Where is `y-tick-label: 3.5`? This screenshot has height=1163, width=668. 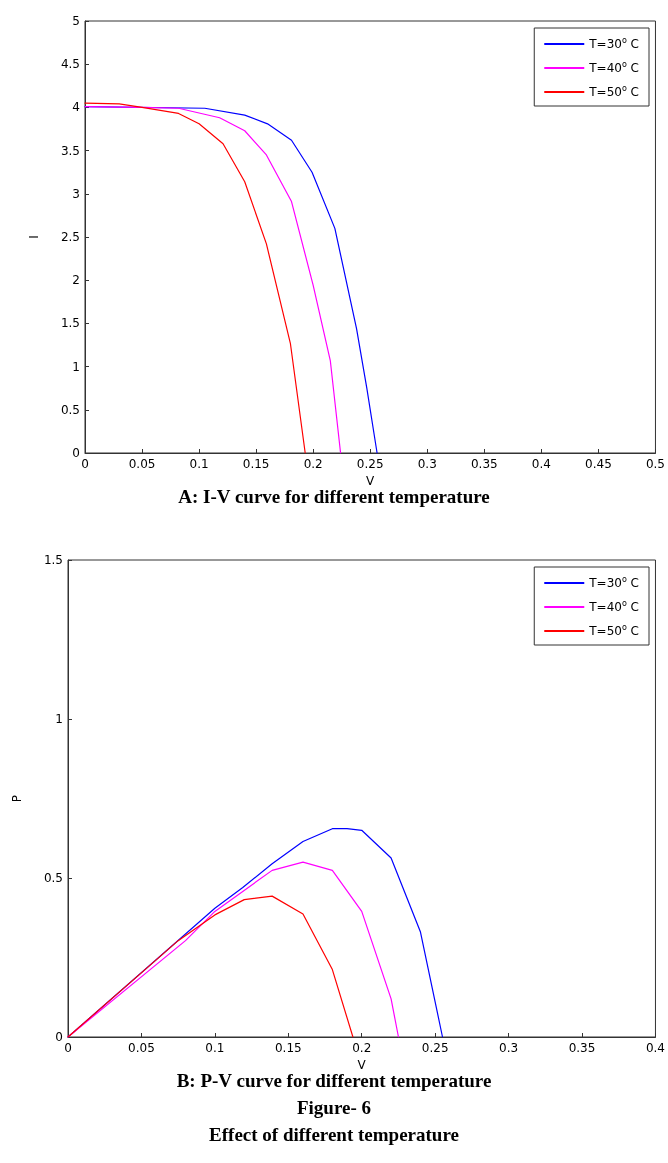
y-tick-label: 3.5 is located at coordinates (70, 150).